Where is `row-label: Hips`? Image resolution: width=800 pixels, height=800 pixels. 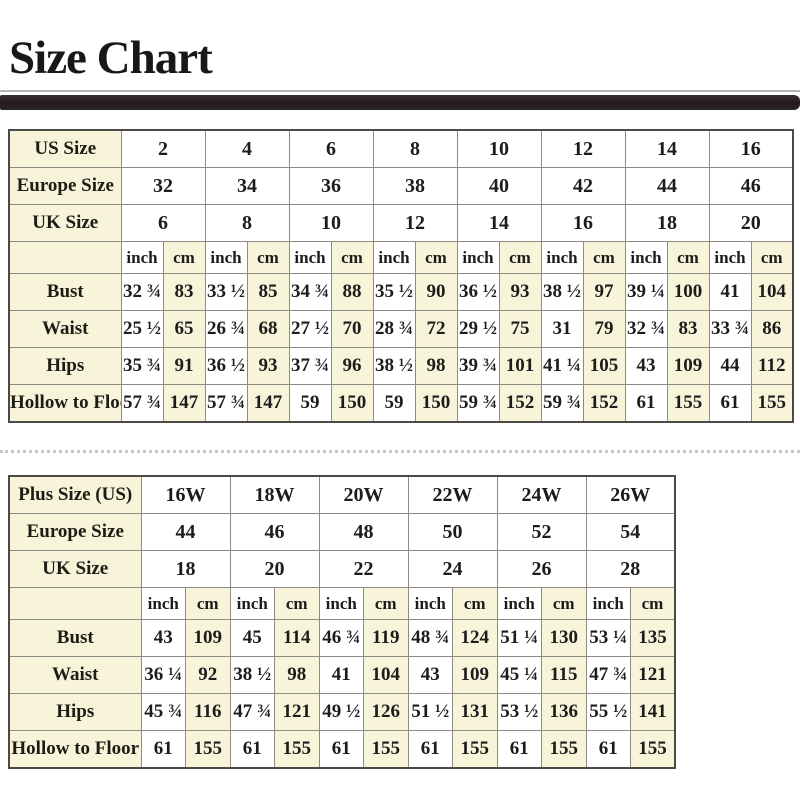 row-label: Hips is located at coordinates (75, 712).